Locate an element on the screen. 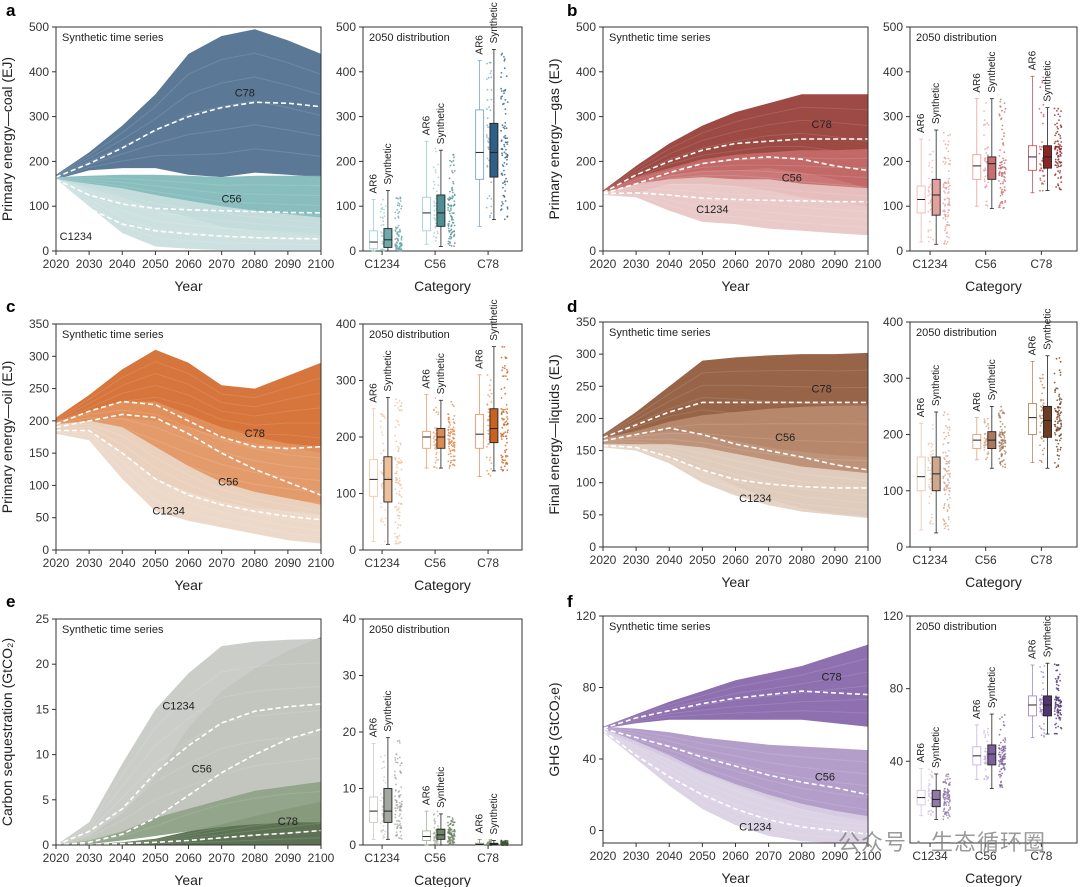 The height and width of the screenshot is (887, 1080). series-label-C78: C78 is located at coordinates (245, 93).